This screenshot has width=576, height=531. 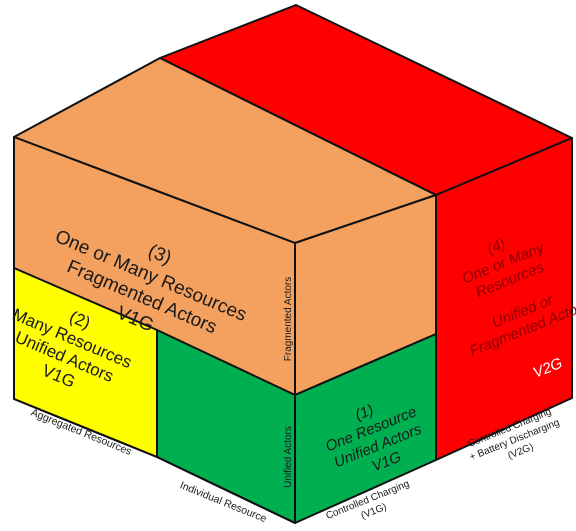 What do you see at coordinates (85, 428) in the screenshot?
I see `aggregated-floor-edge` at bounding box center [85, 428].